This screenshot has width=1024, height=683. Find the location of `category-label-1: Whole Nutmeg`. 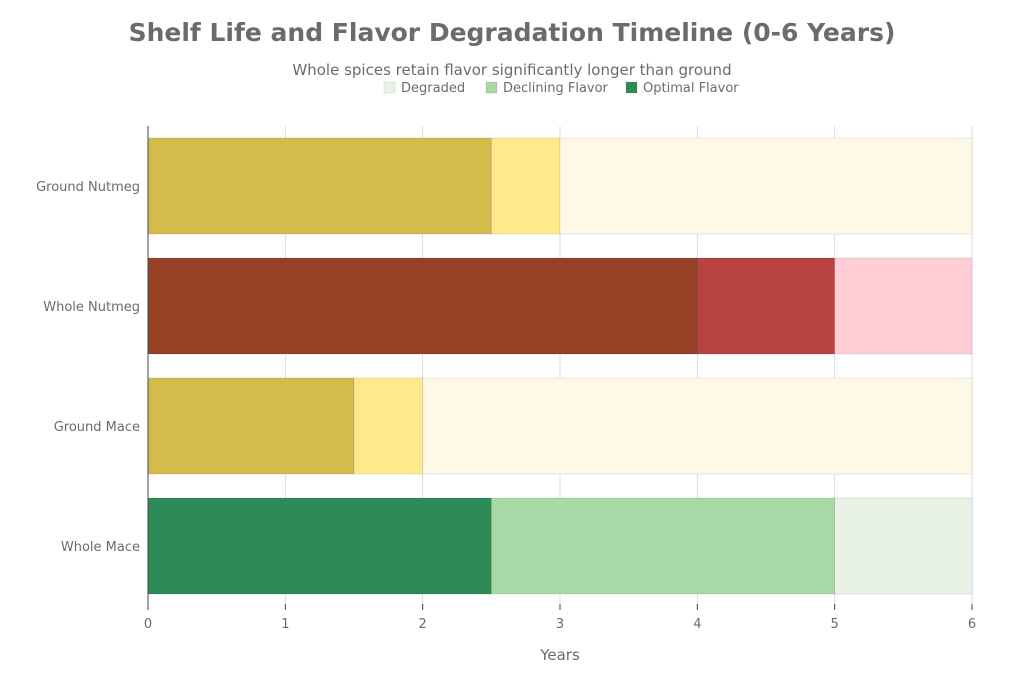

category-label-1: Whole Nutmeg is located at coordinates (91, 307).